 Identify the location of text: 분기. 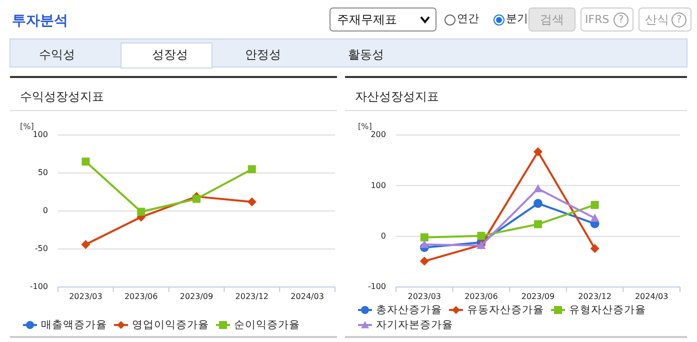
(517, 19).